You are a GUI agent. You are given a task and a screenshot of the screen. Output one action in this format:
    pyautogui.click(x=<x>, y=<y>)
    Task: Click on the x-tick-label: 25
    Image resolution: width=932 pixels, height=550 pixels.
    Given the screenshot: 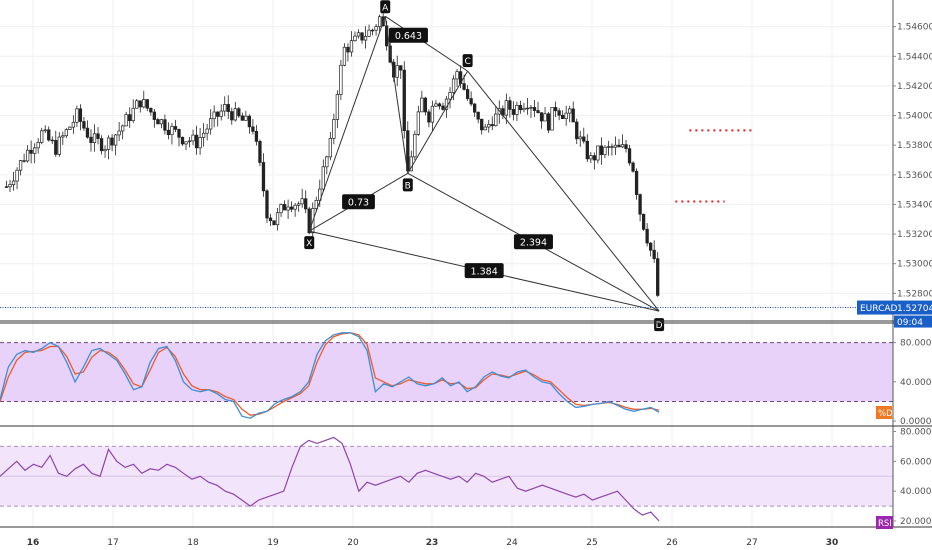 What is the action you would take?
    pyautogui.click(x=591, y=543)
    